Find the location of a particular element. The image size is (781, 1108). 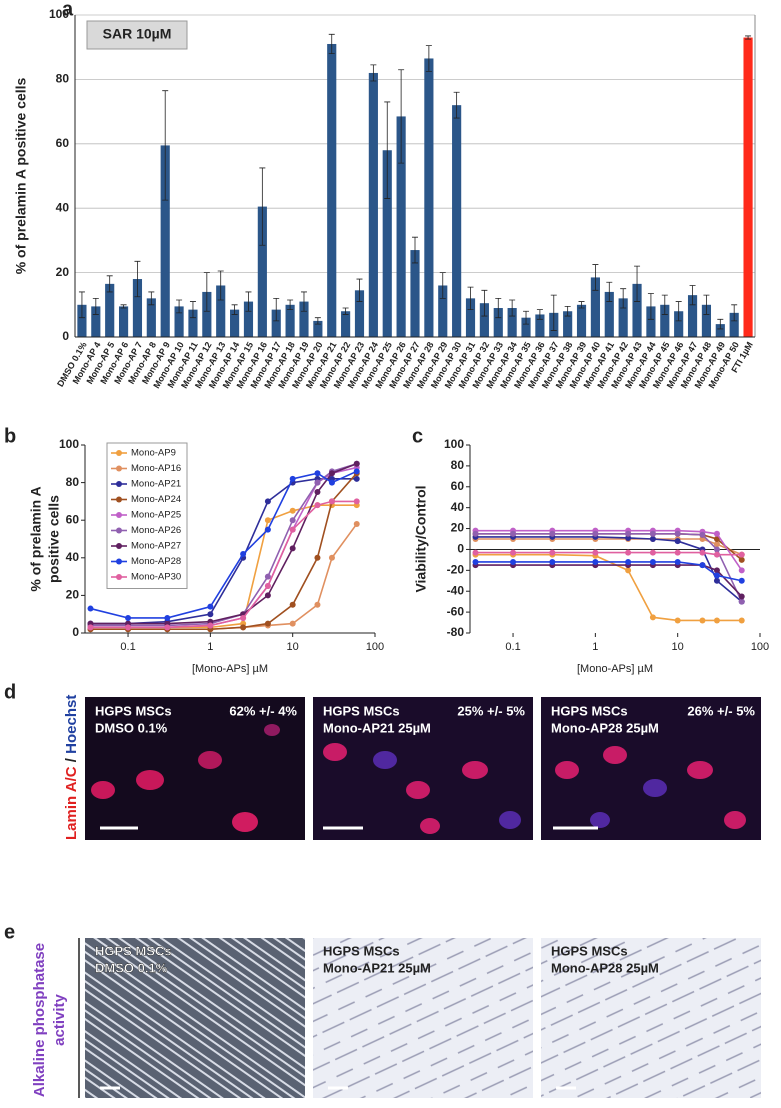

side-label-part: Hoechst is located at coordinates (71, 724).